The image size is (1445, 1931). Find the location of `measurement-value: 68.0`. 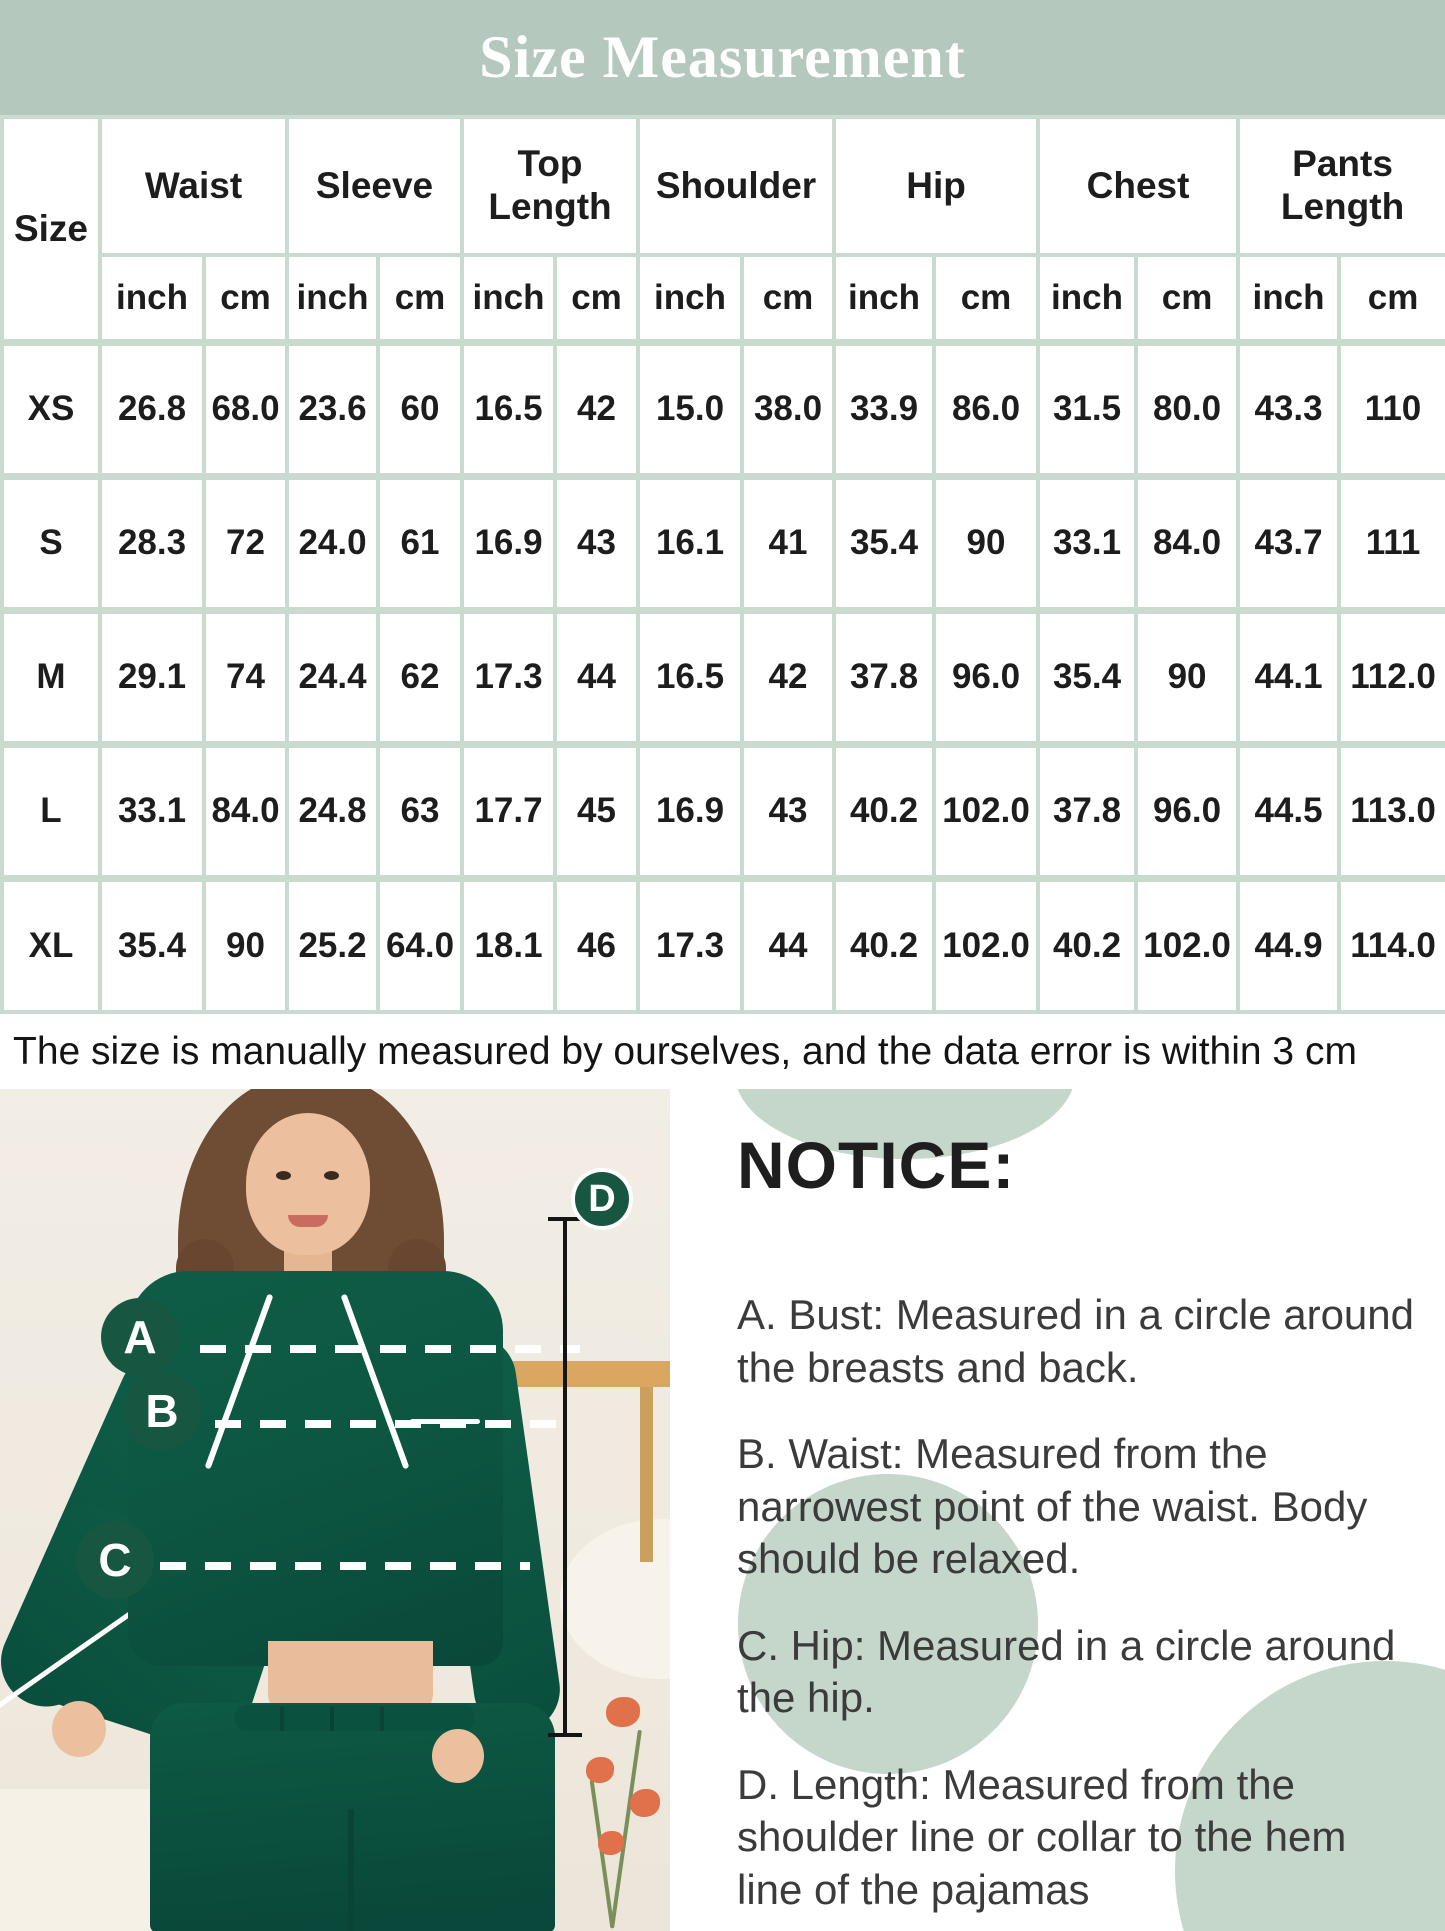

measurement-value: 68.0 is located at coordinates (245, 409).